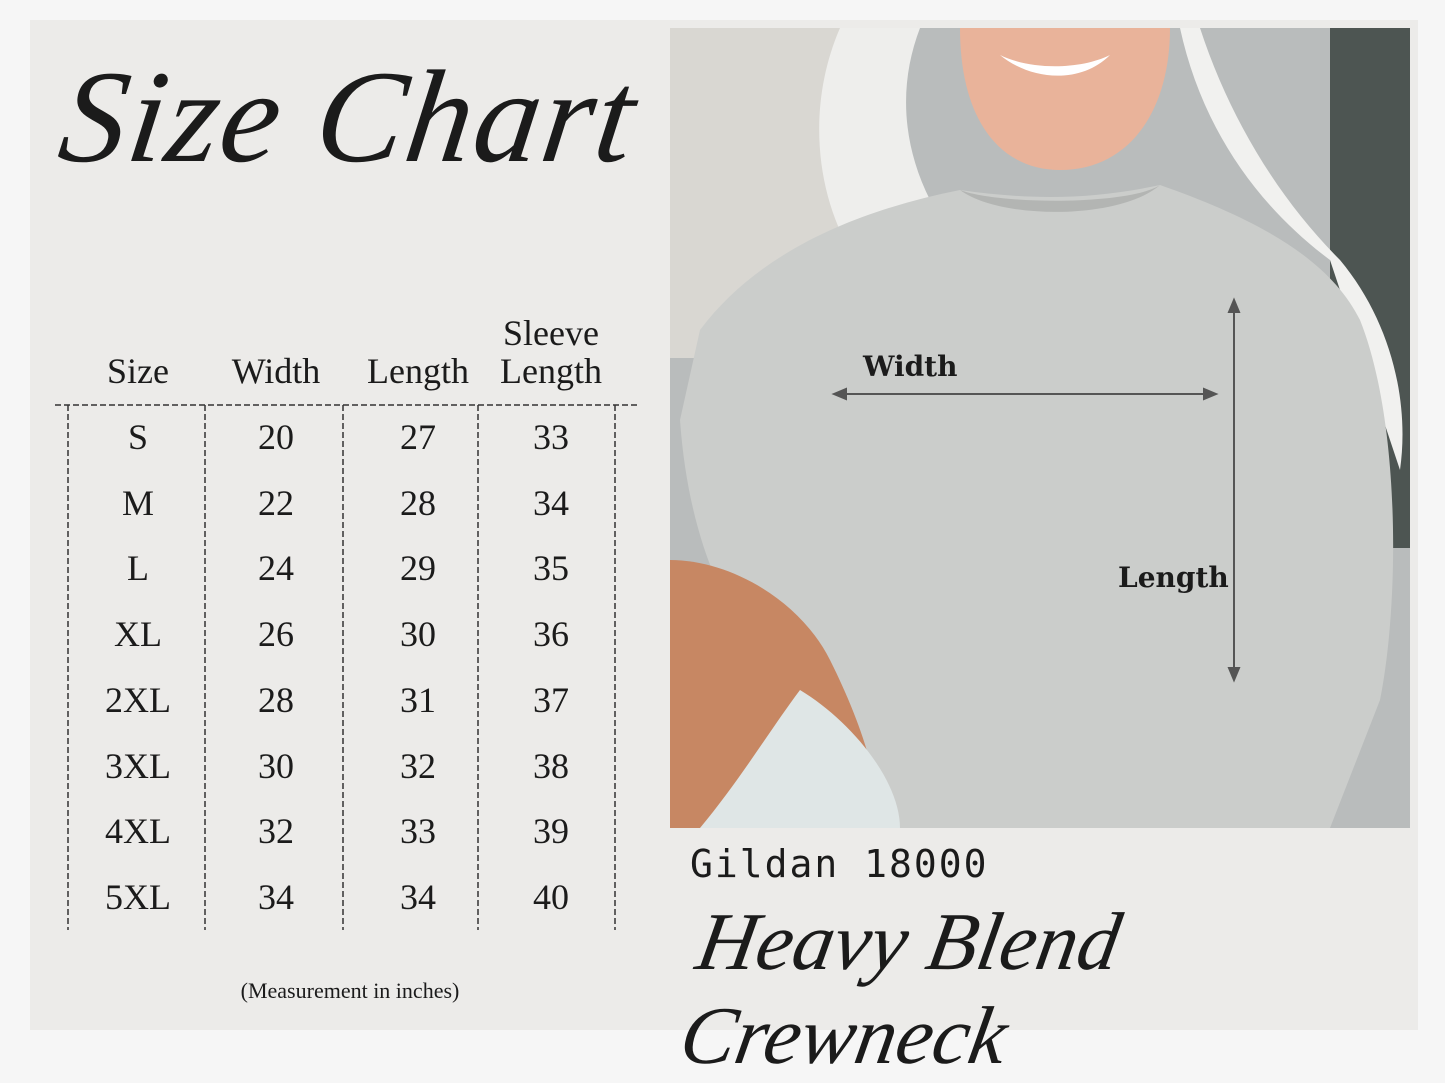  What do you see at coordinates (551, 765) in the screenshot?
I see `table-cell: 38` at bounding box center [551, 765].